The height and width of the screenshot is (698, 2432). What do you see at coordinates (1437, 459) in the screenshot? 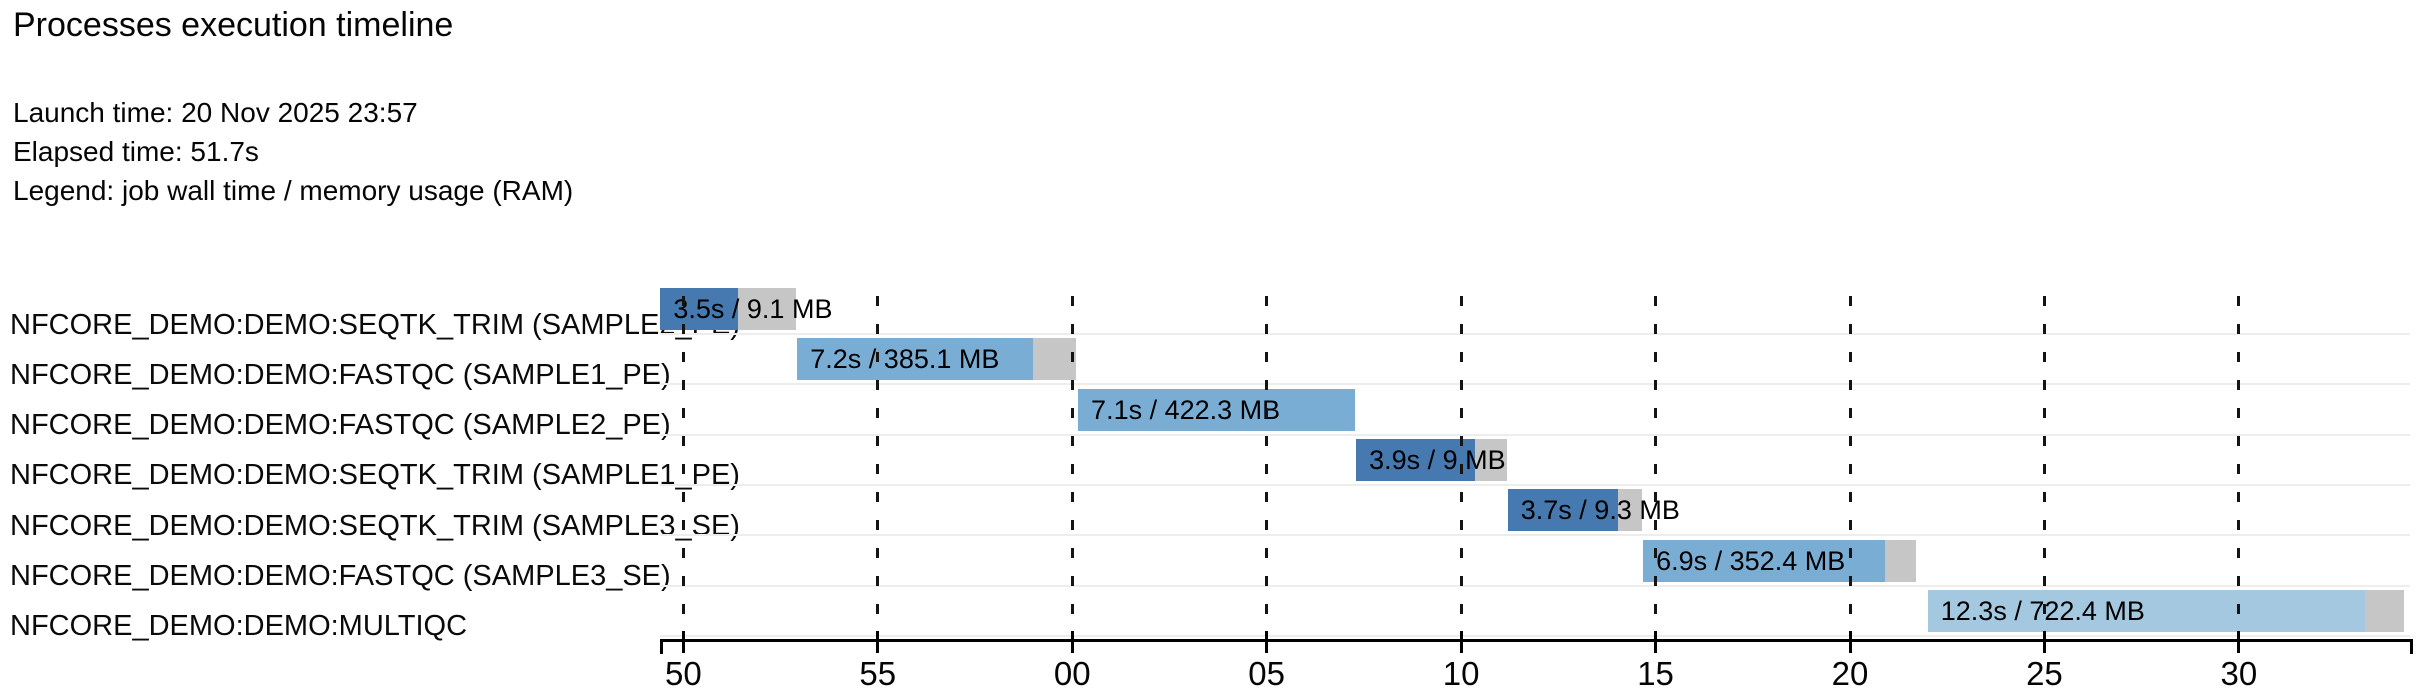
I see `task-value-label: 3.9s / 9 MB` at bounding box center [1437, 459].